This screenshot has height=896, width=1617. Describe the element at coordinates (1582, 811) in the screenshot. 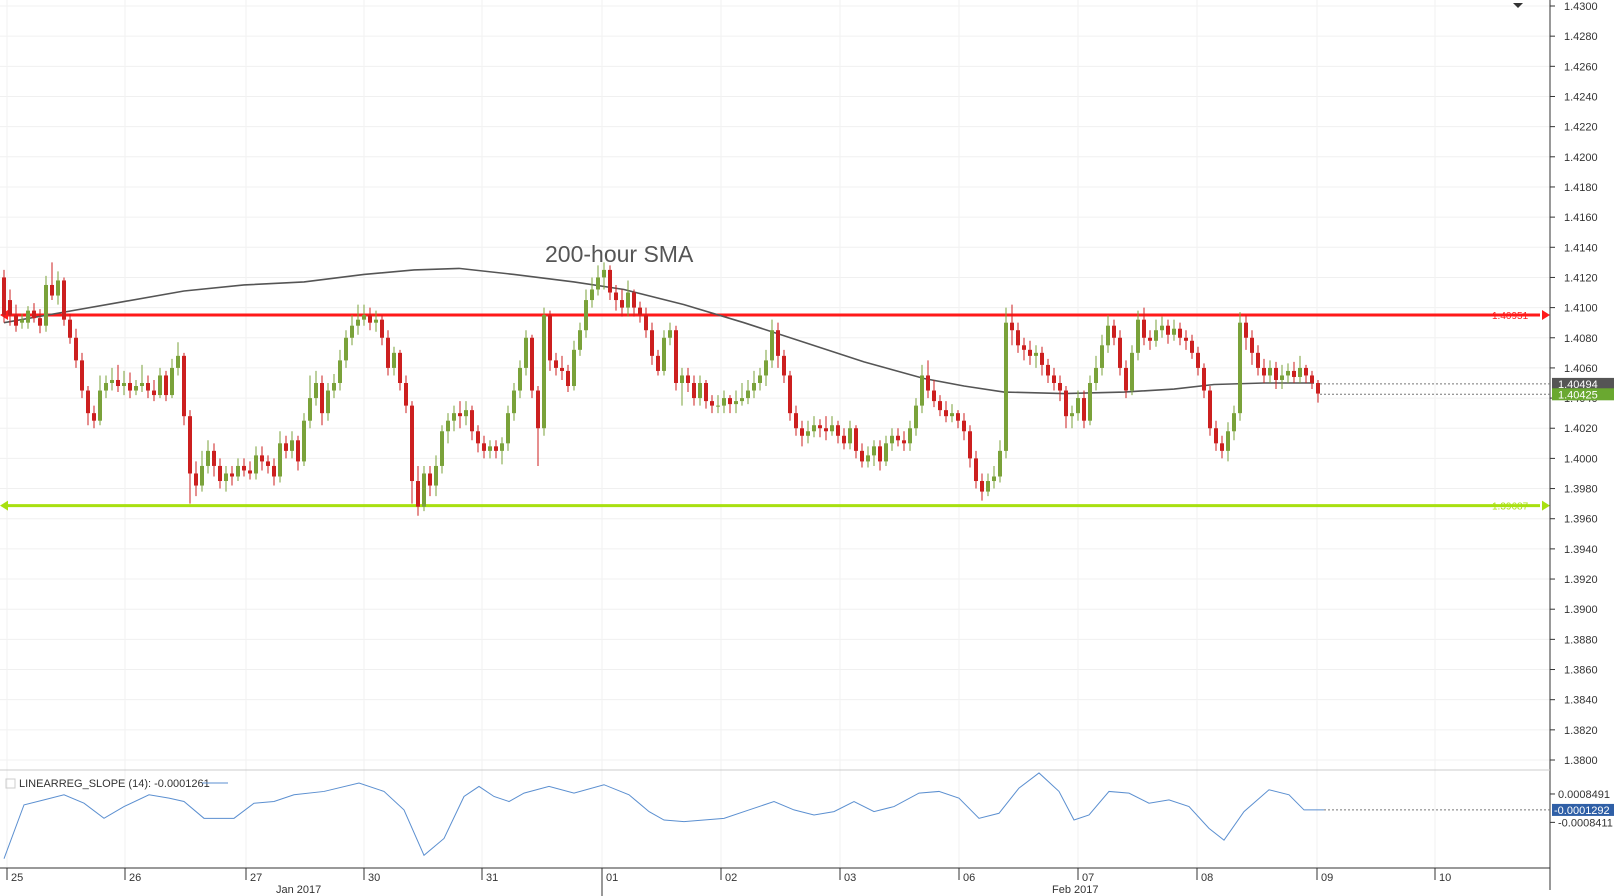

I see `ind-value-label: -0.0001292` at that location.